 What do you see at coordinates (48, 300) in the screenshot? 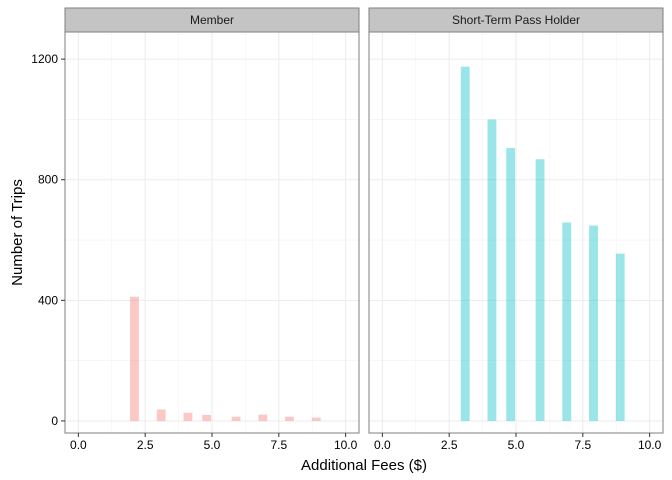
I see `y-tick-label: 400` at bounding box center [48, 300].